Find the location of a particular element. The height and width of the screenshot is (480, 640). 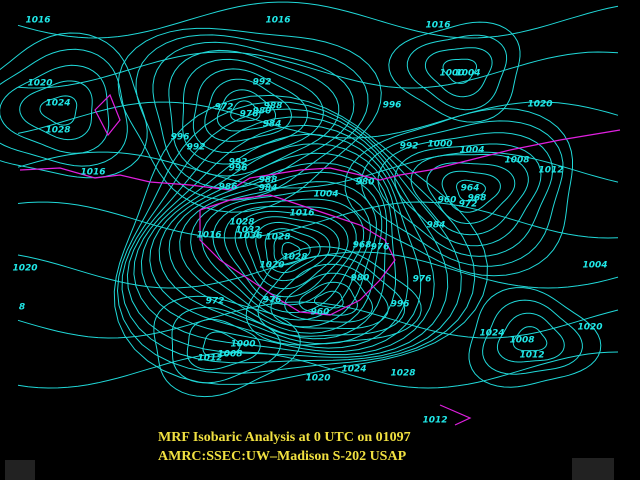

contour-label: 1004 is located at coordinates (471, 151).